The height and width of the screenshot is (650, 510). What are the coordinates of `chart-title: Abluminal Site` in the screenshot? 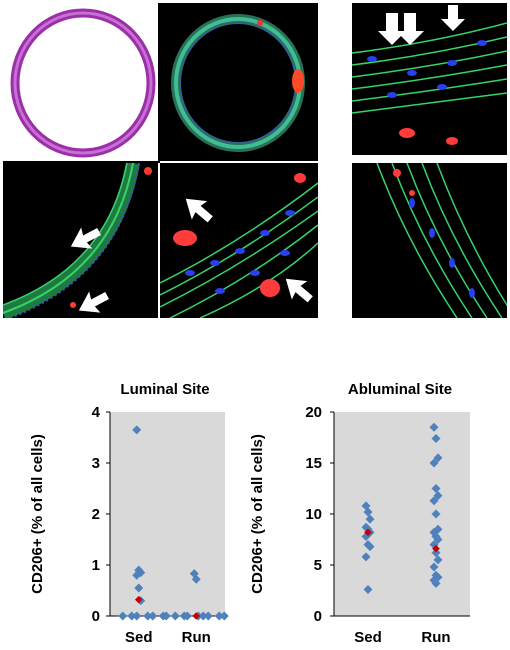 It's located at (400, 389).